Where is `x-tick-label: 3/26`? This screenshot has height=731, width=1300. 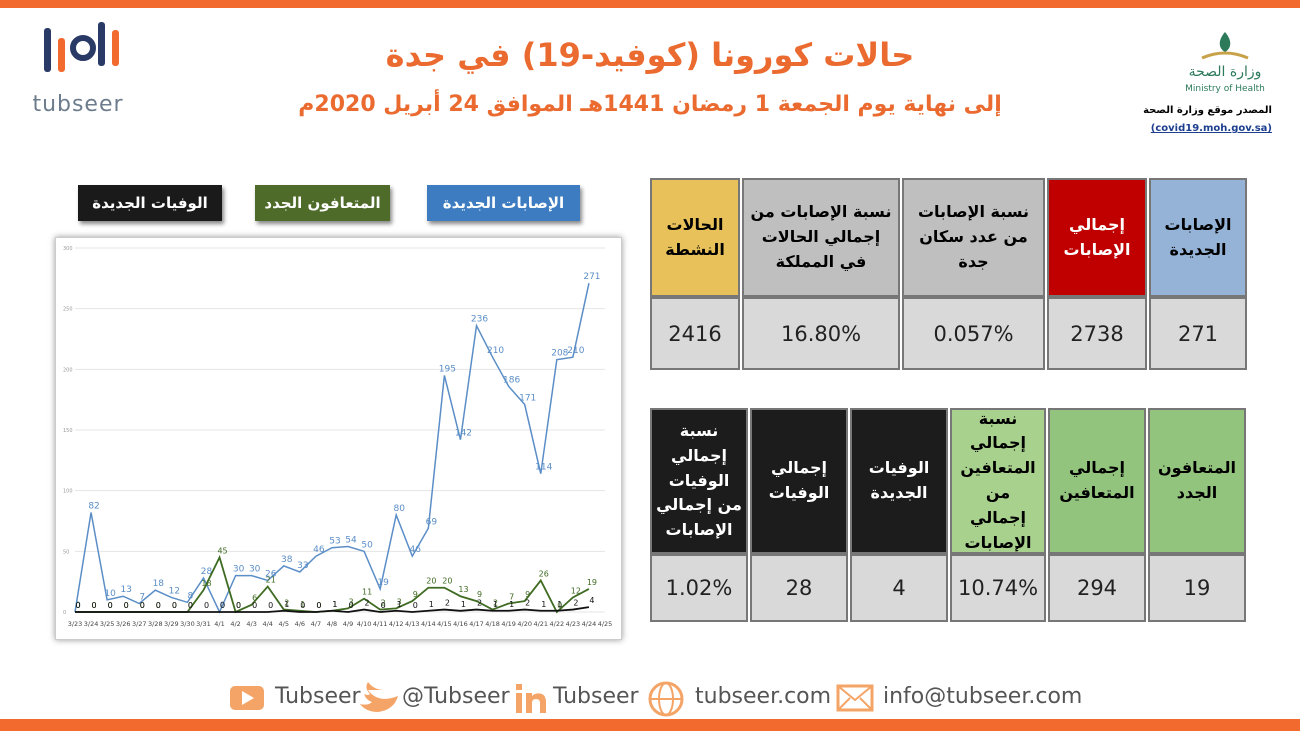 x-tick-label: 3/26 is located at coordinates (123, 624).